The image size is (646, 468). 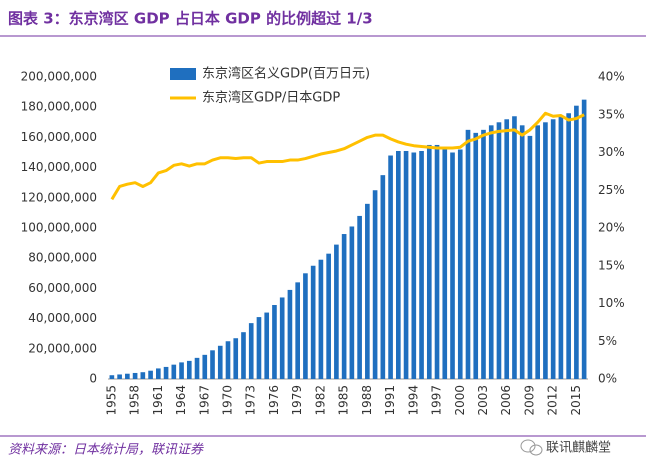 I want to click on x-tick-label: 2003, so click(x=483, y=400).